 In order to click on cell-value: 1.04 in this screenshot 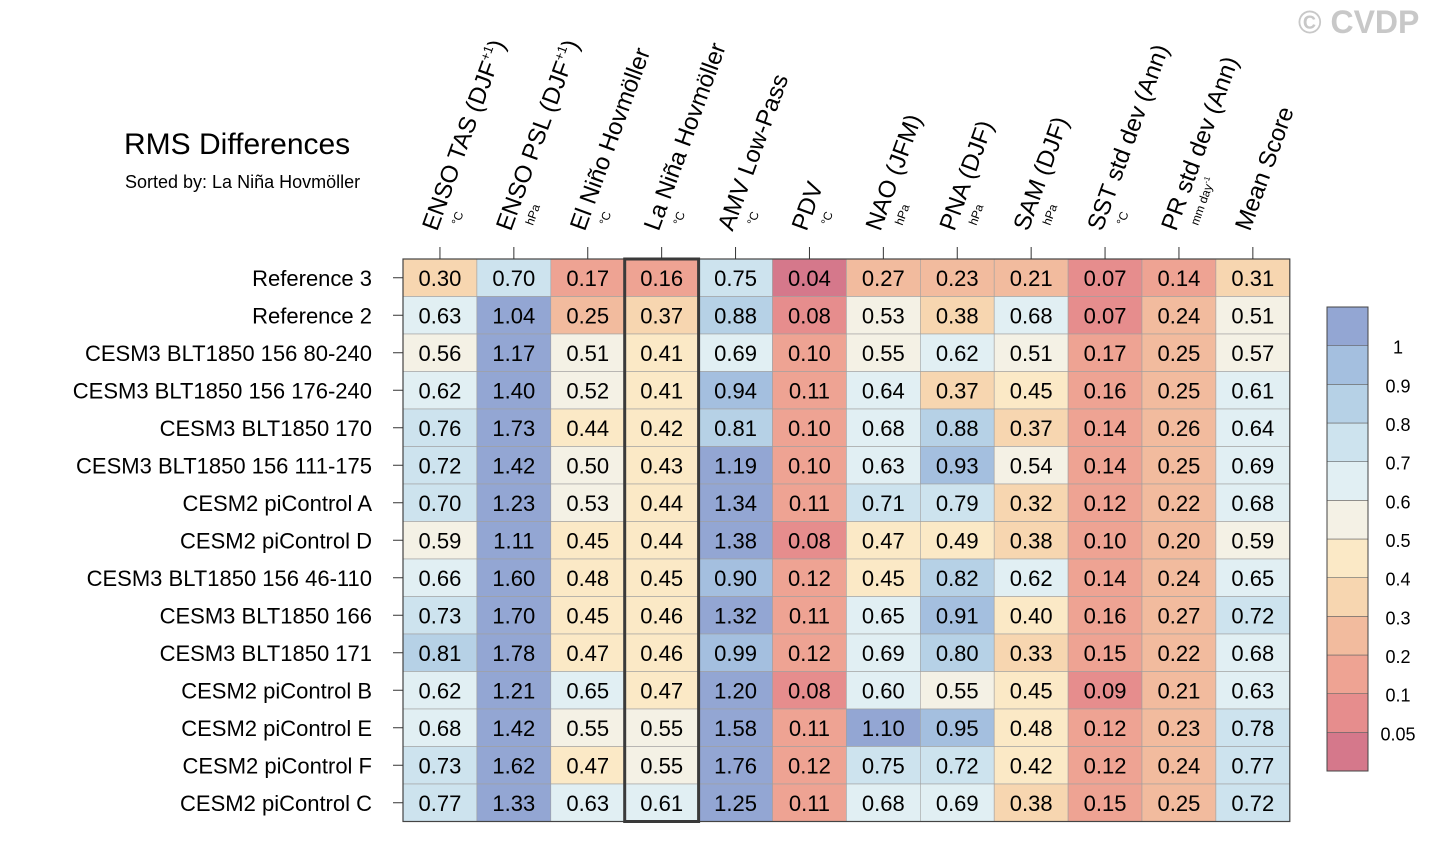, I will do `click(513, 315)`.